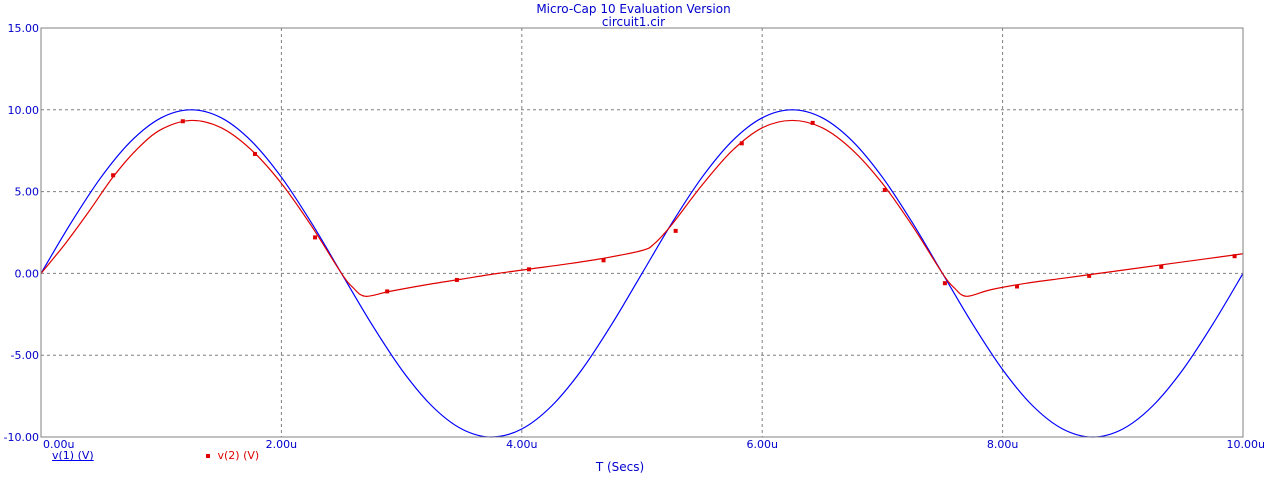 The image size is (1267, 479). What do you see at coordinates (633, 9) in the screenshot?
I see `chart-title: Micro-Cap 10 Evaluation Version` at bounding box center [633, 9].